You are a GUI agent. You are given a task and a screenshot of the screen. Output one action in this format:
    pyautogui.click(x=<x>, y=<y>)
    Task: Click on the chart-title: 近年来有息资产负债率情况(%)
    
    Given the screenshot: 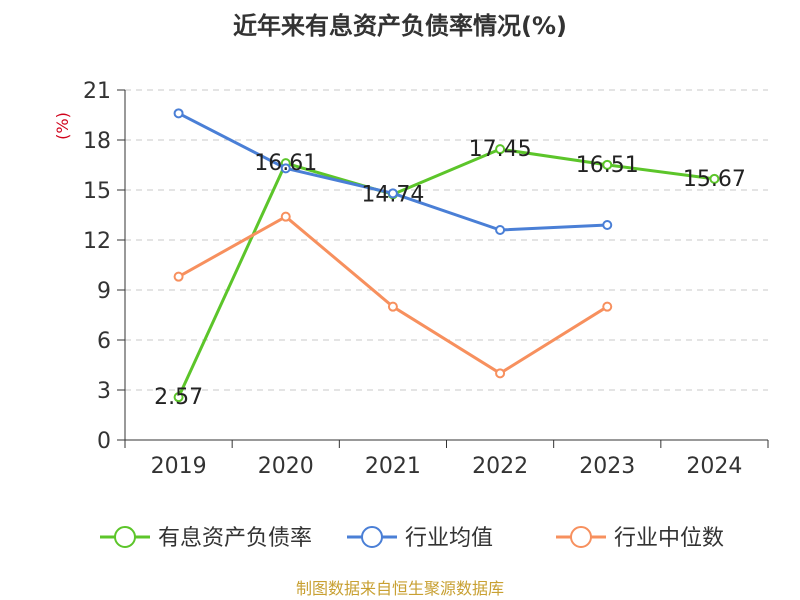 What is the action you would take?
    pyautogui.click(x=400, y=26)
    